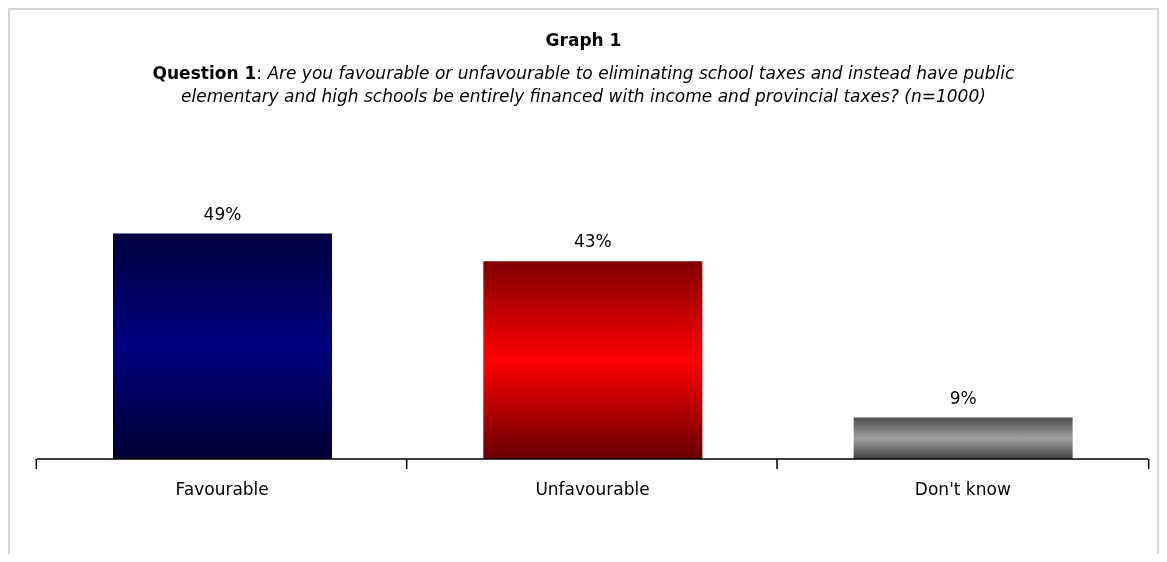 The height and width of the screenshot is (562, 1167). I want to click on data-label: 49%, so click(222, 213).